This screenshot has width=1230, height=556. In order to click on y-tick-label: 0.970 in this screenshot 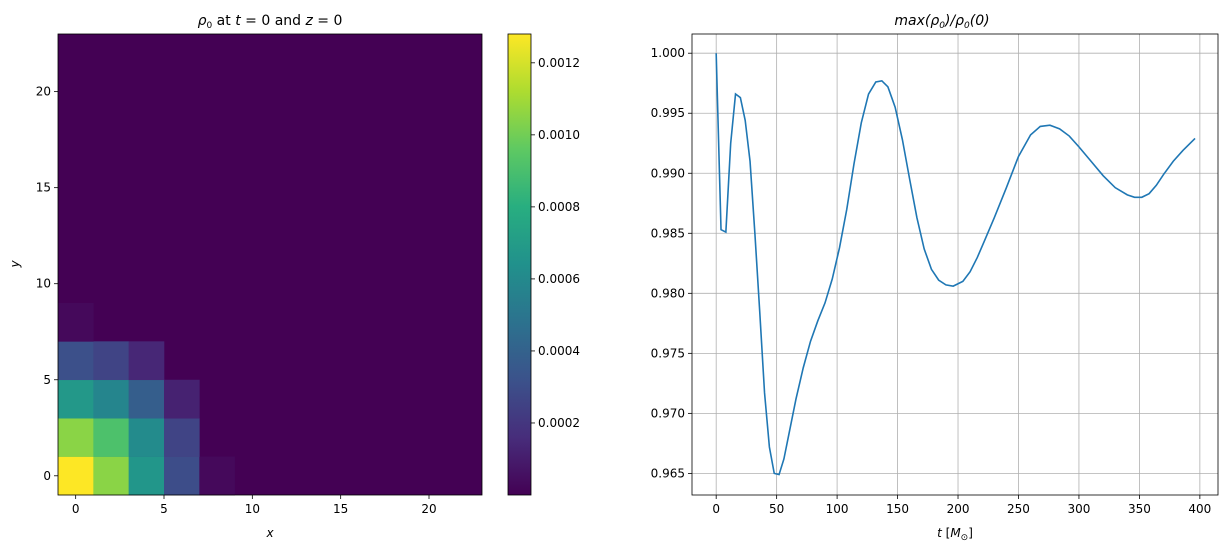, I will do `click(668, 413)`.